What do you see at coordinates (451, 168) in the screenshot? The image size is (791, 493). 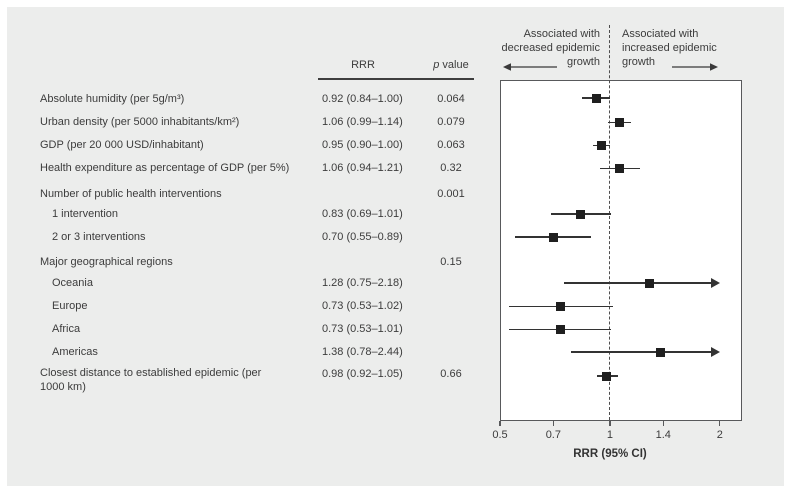 I see `row-p-value: 0.32` at bounding box center [451, 168].